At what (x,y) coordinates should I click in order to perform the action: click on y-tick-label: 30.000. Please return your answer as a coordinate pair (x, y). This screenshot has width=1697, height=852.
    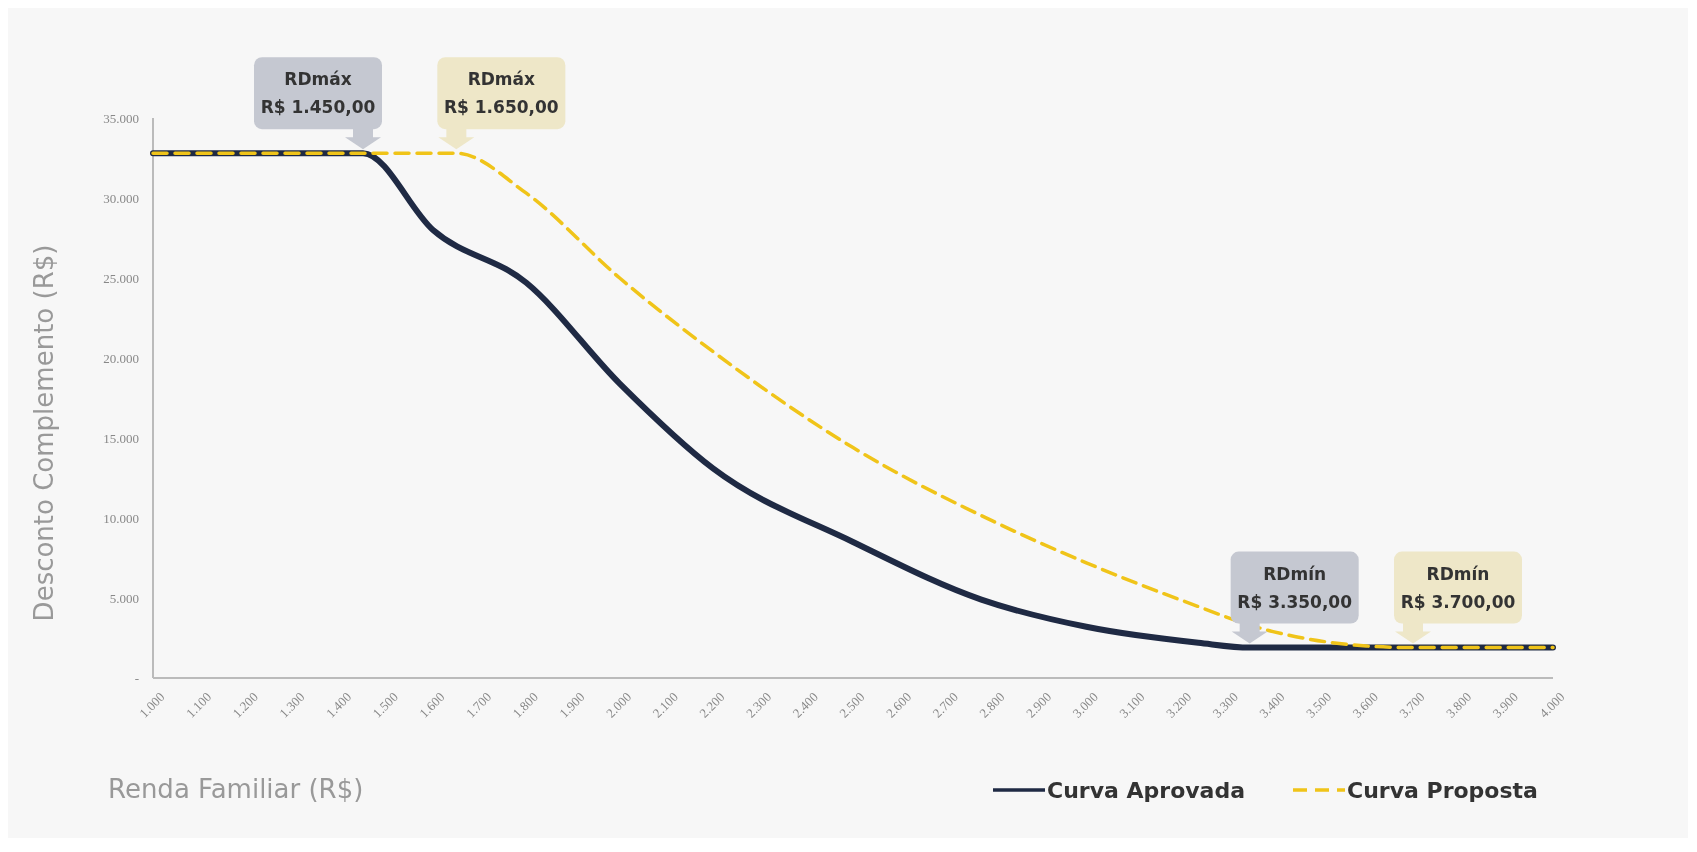
    Looking at the image, I should click on (121, 198).